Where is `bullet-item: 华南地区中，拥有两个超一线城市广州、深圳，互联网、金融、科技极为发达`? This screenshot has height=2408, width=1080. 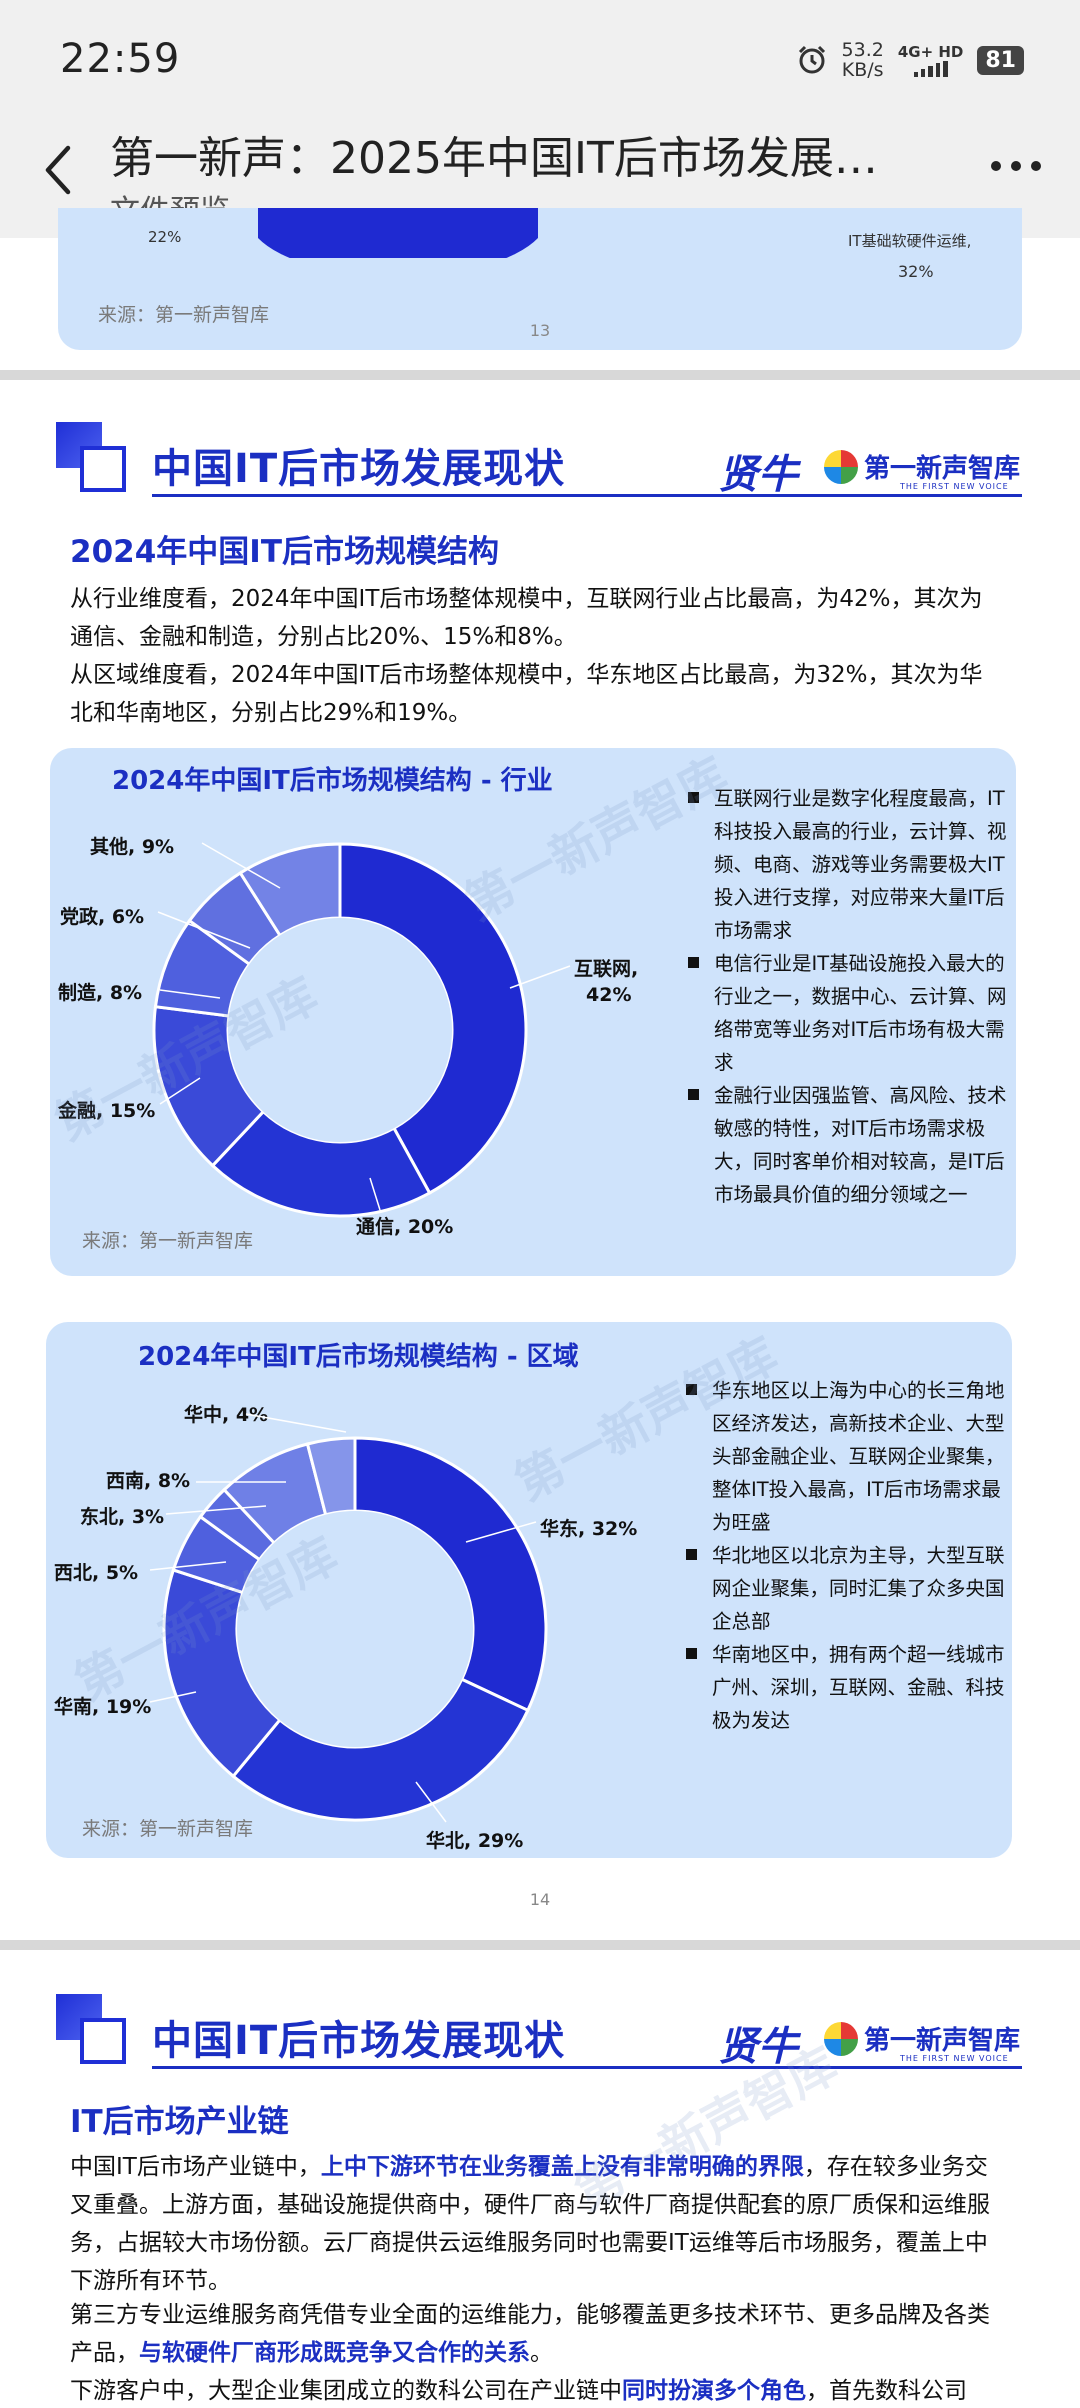
bullet-item: 华南地区中，拥有两个超一线城市广州、深圳，互联网、金融、科技极为发达 is located at coordinates (846, 1687).